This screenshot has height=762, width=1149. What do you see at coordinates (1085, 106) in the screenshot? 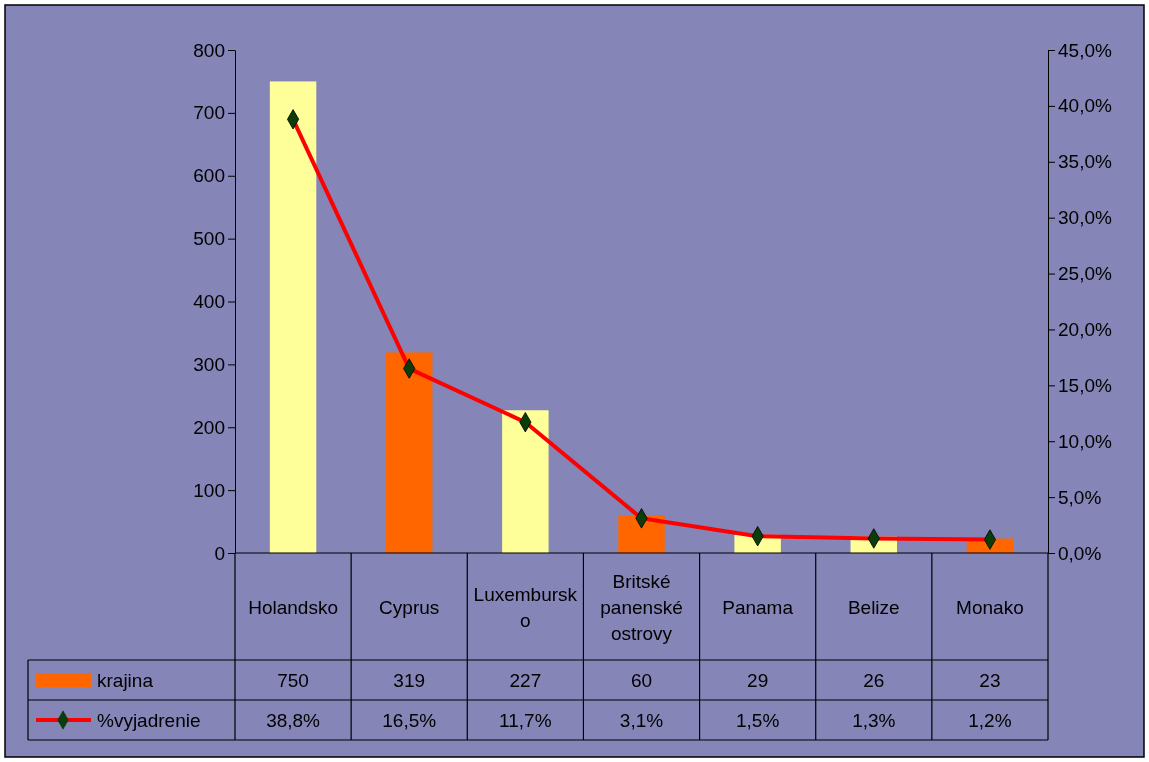
I see `y2-tick-label: 40,0%` at bounding box center [1085, 106].